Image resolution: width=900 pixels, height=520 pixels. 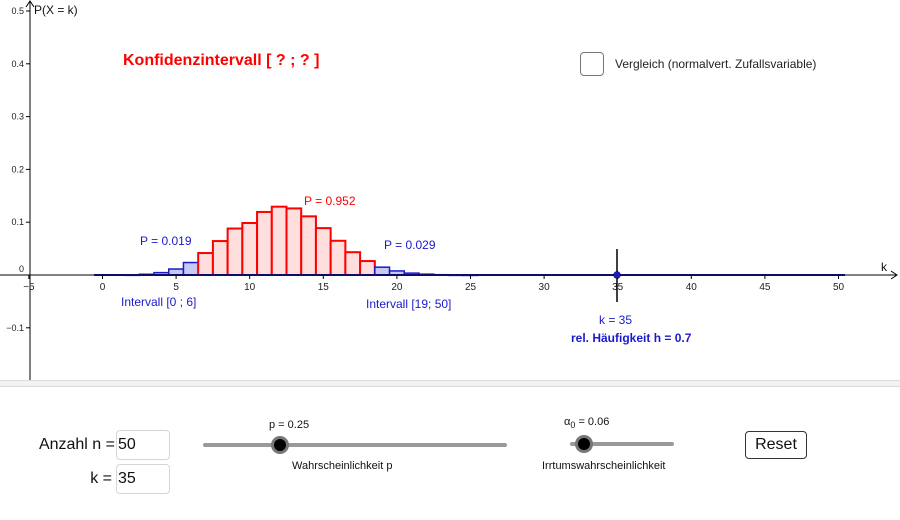 What do you see at coordinates (355, 445) in the screenshot?
I see `p-slider-track` at bounding box center [355, 445].